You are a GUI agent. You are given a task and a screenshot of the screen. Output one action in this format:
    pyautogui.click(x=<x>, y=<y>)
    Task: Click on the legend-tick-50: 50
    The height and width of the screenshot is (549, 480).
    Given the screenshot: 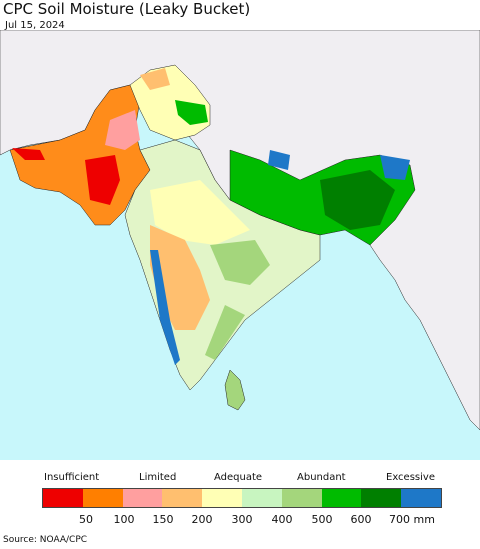 What is the action you would take?
    pyautogui.click(x=86, y=519)
    